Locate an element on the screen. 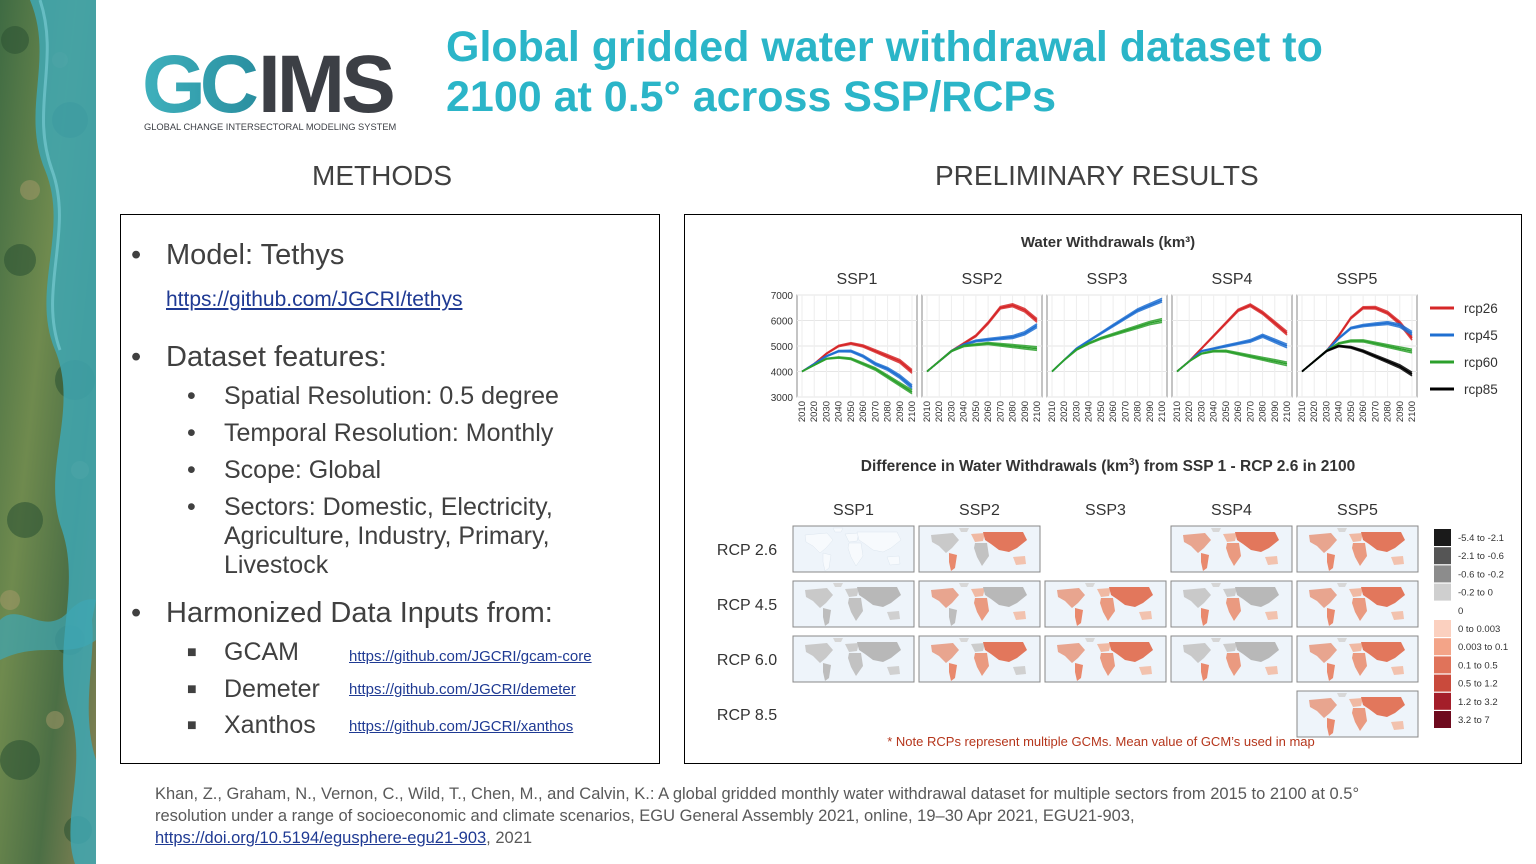 This screenshot has width=1536, height=864. xanthos-link: https://github.com/JGCRI/xanthos is located at coordinates (461, 726).